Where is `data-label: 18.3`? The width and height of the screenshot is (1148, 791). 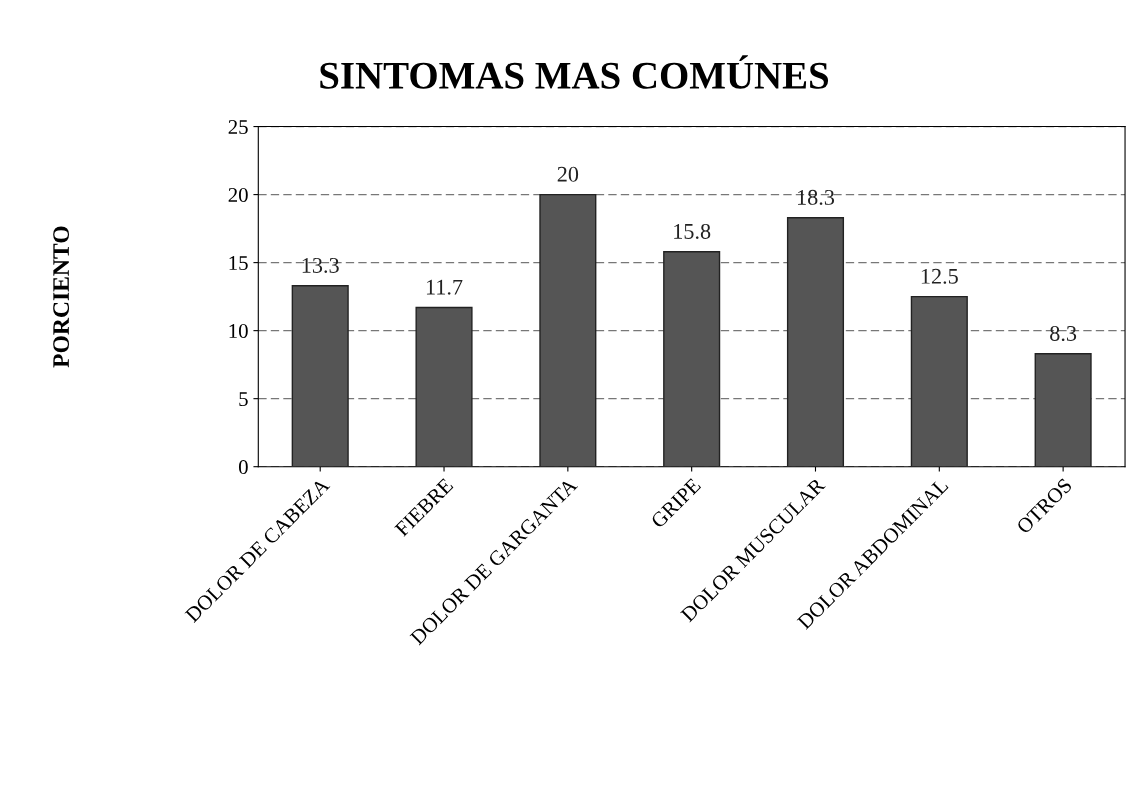 data-label: 18.3 is located at coordinates (816, 197).